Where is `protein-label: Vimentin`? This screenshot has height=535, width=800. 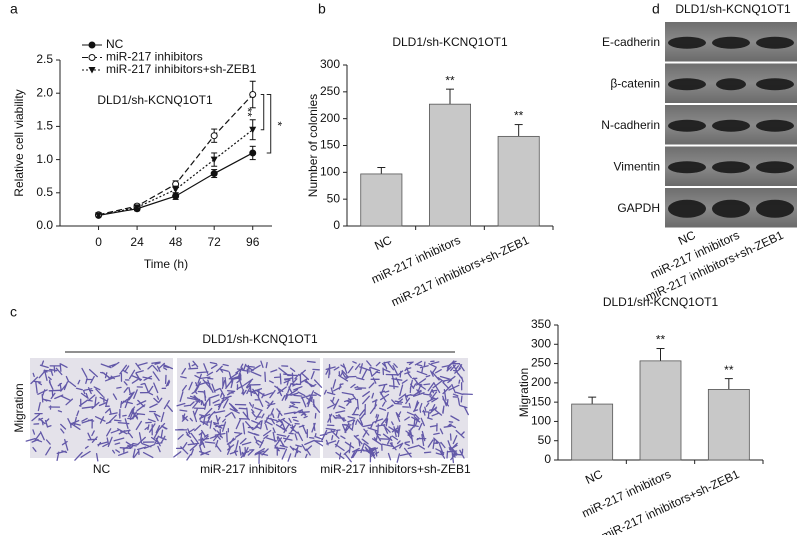
protein-label: Vimentin is located at coordinates (637, 166).